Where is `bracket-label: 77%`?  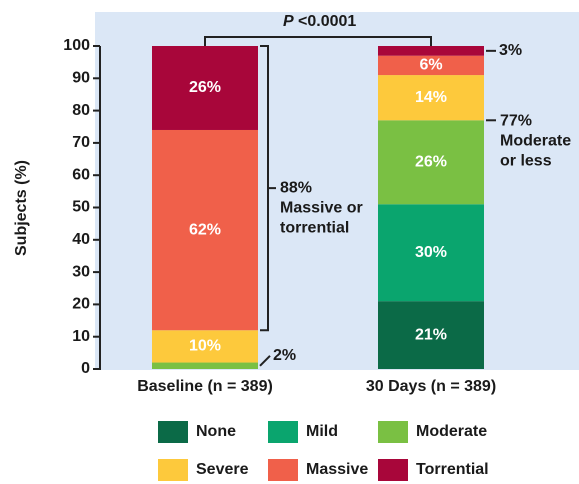 bracket-label: 77% is located at coordinates (516, 121).